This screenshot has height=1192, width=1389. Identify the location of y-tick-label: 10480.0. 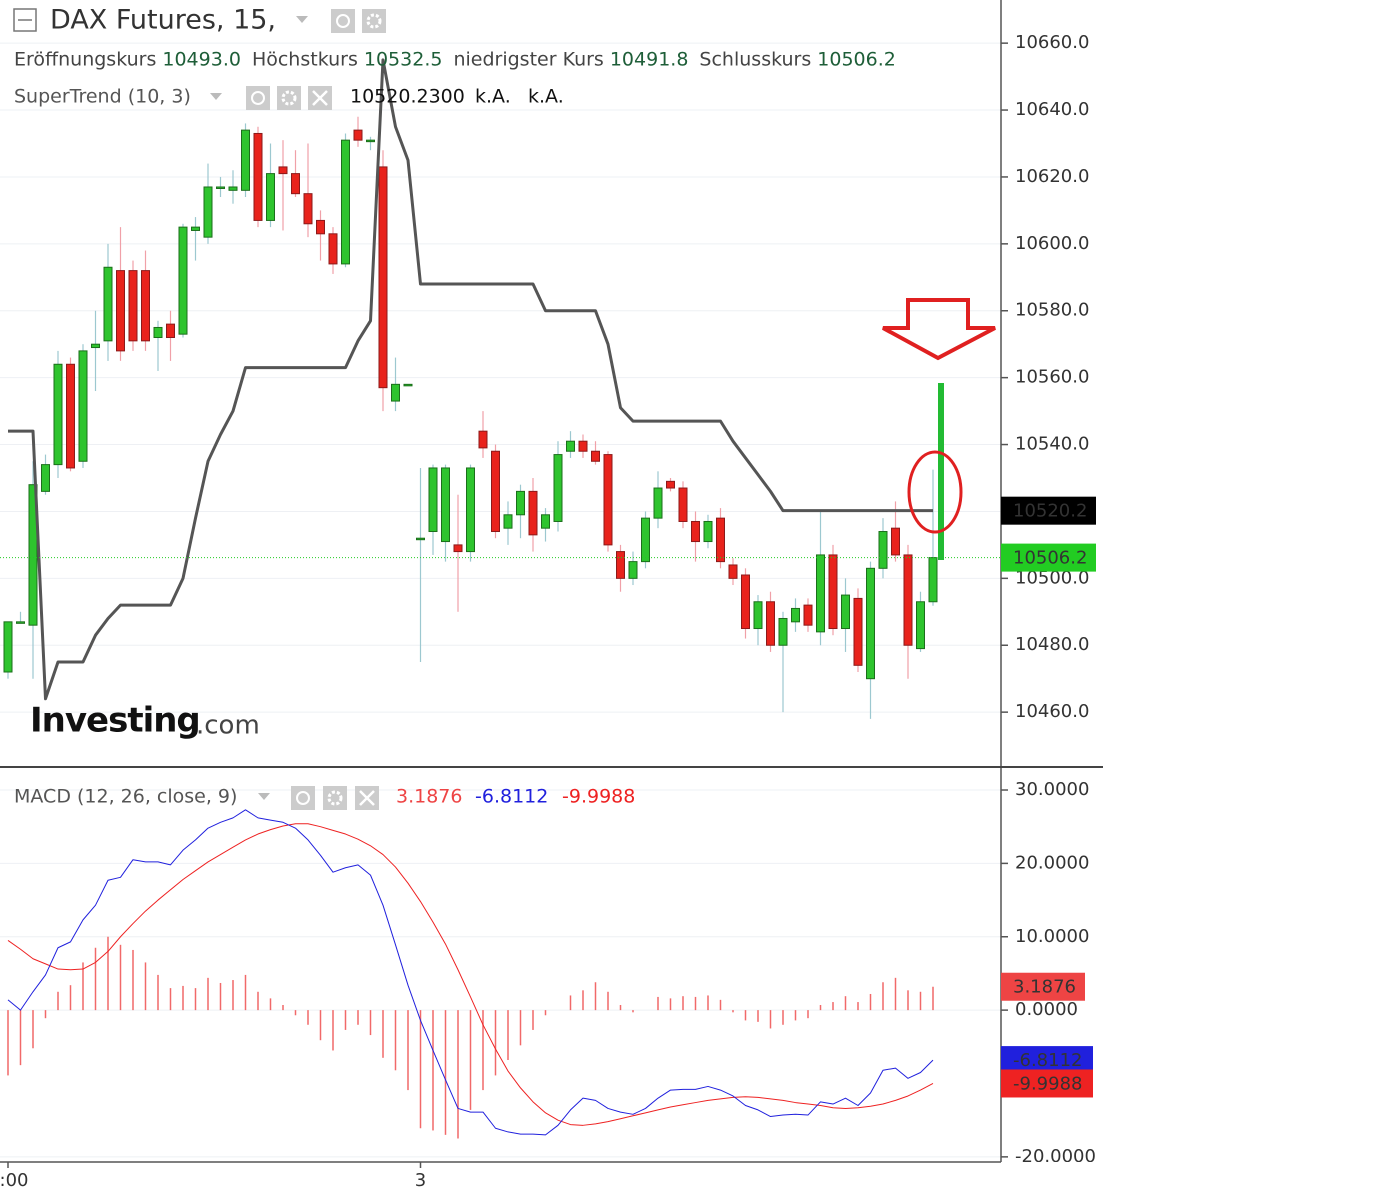
(1052, 644).